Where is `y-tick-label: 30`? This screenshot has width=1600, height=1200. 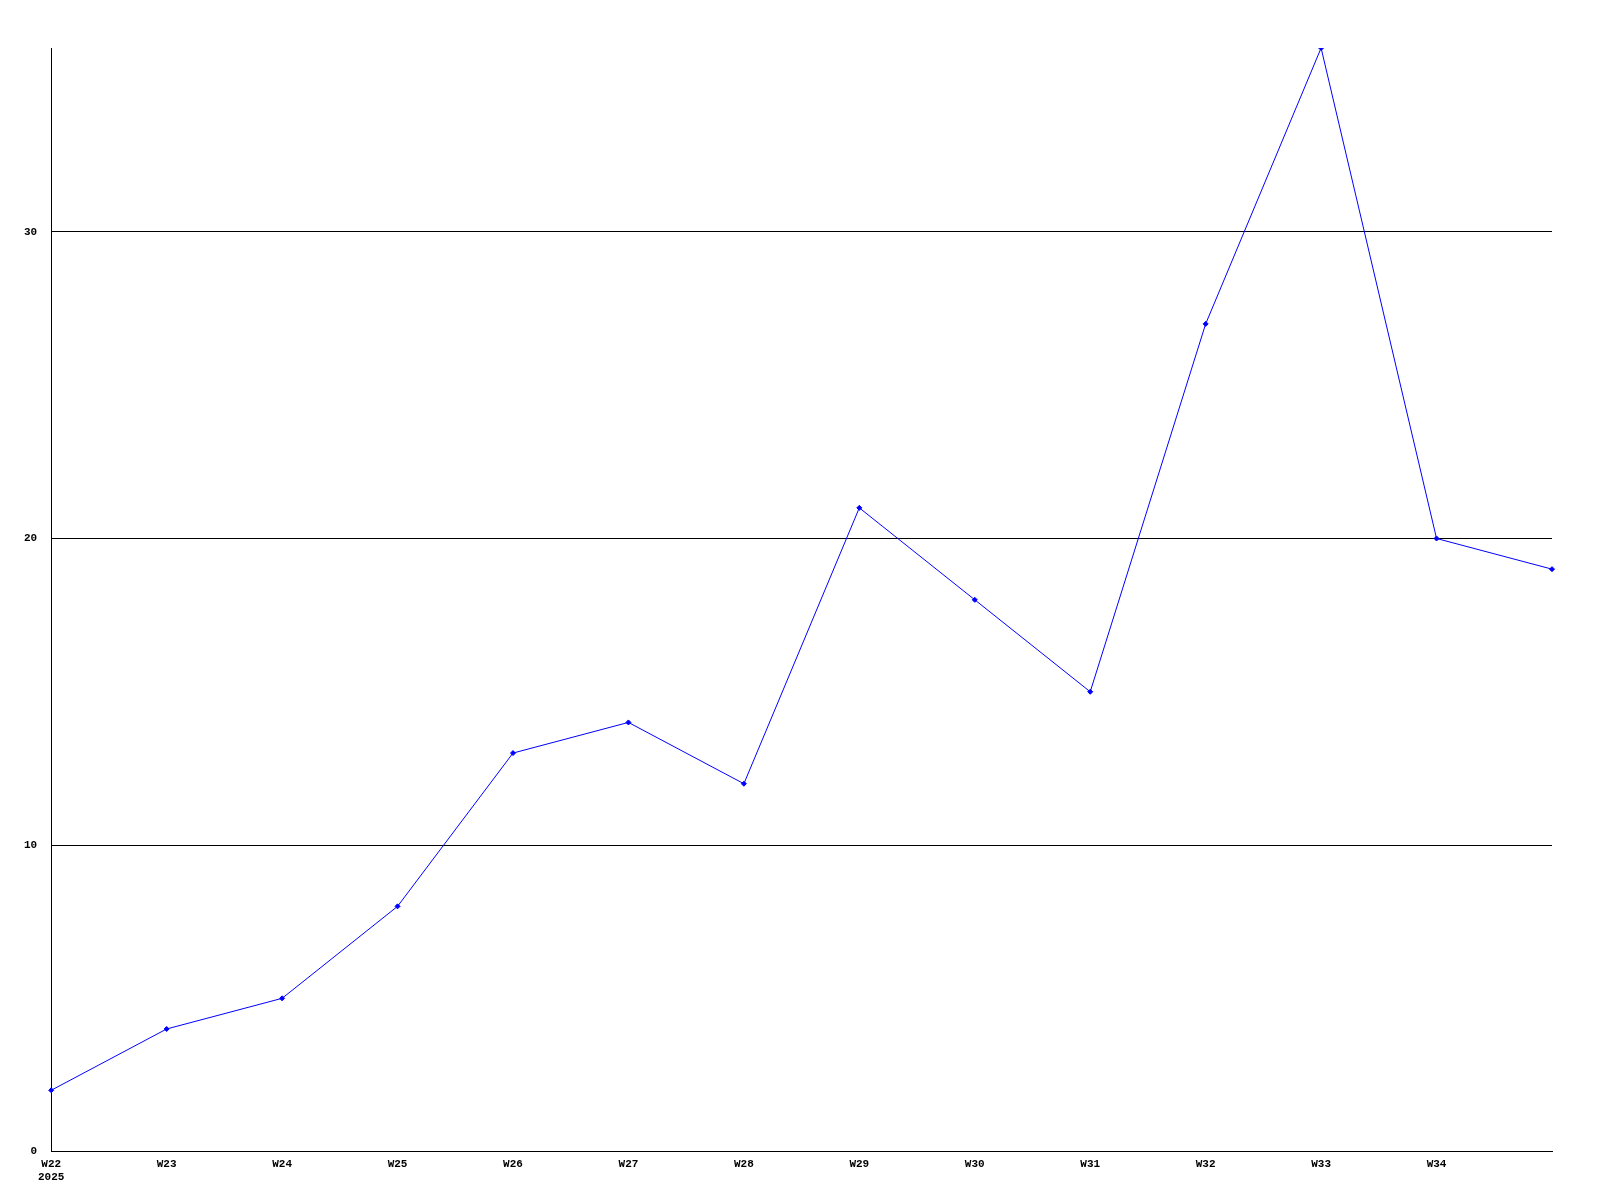
y-tick-label: 30 is located at coordinates (31, 231).